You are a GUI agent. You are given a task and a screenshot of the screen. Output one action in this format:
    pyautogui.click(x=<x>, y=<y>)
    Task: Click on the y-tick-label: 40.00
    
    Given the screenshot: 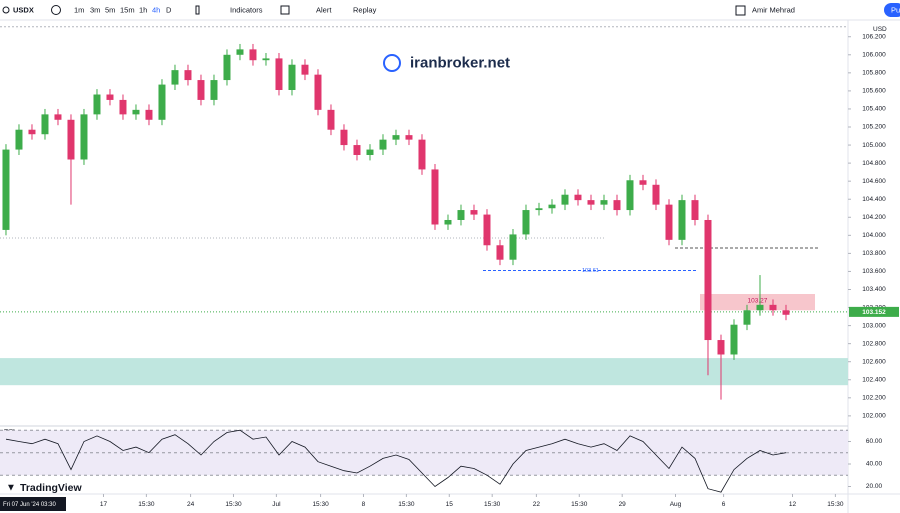 What is the action you would take?
    pyautogui.click(x=874, y=464)
    